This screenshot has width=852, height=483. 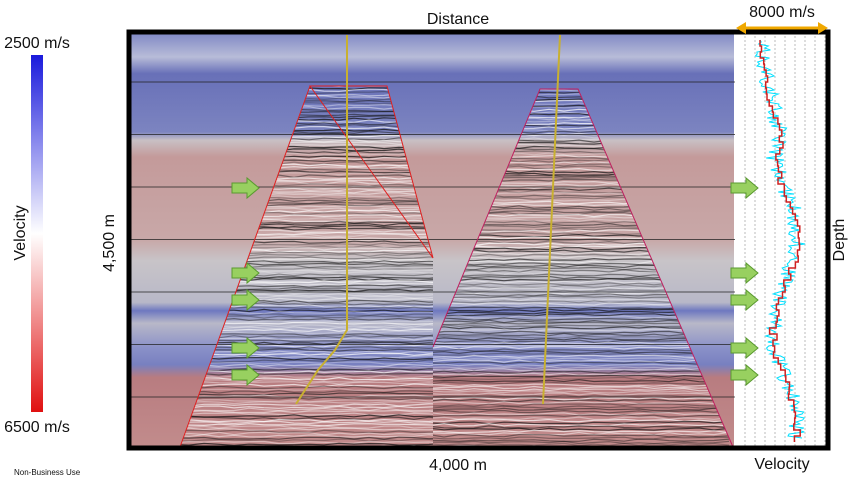 What do you see at coordinates (20, 232) in the screenshot?
I see `colorbar-title: Velocity` at bounding box center [20, 232].